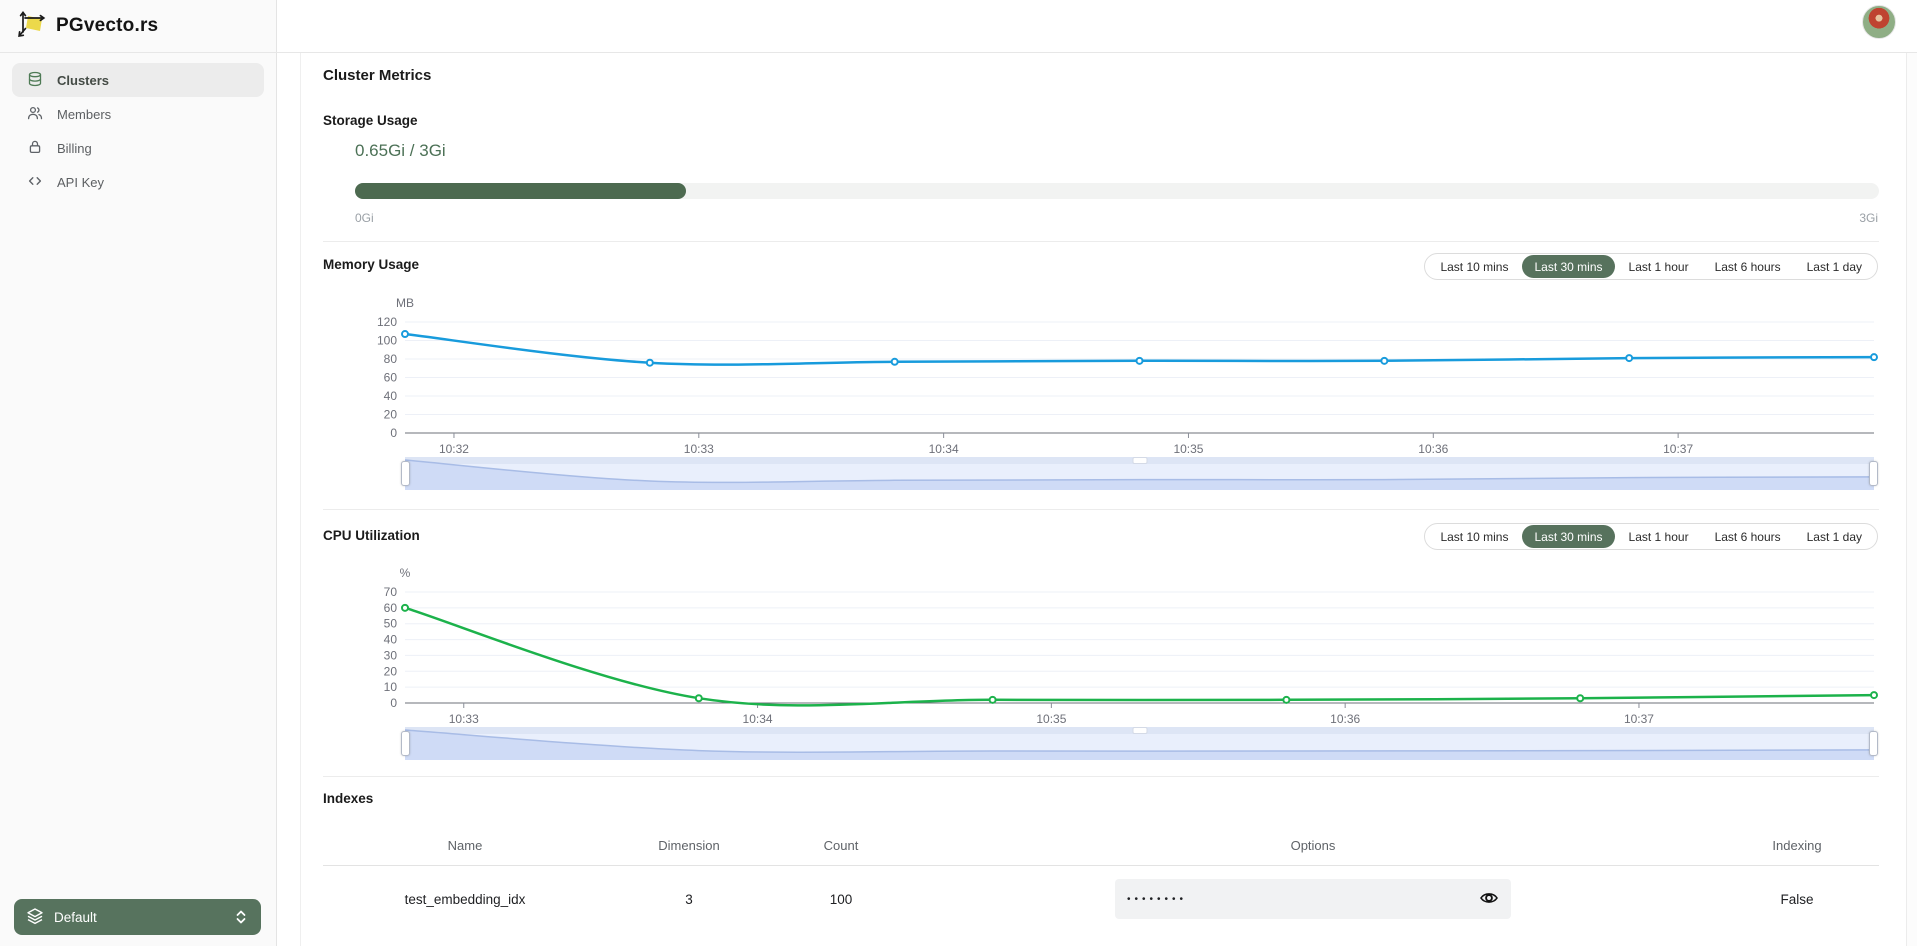  What do you see at coordinates (689, 845) in the screenshot?
I see `column-header-dimension: Dimension` at bounding box center [689, 845].